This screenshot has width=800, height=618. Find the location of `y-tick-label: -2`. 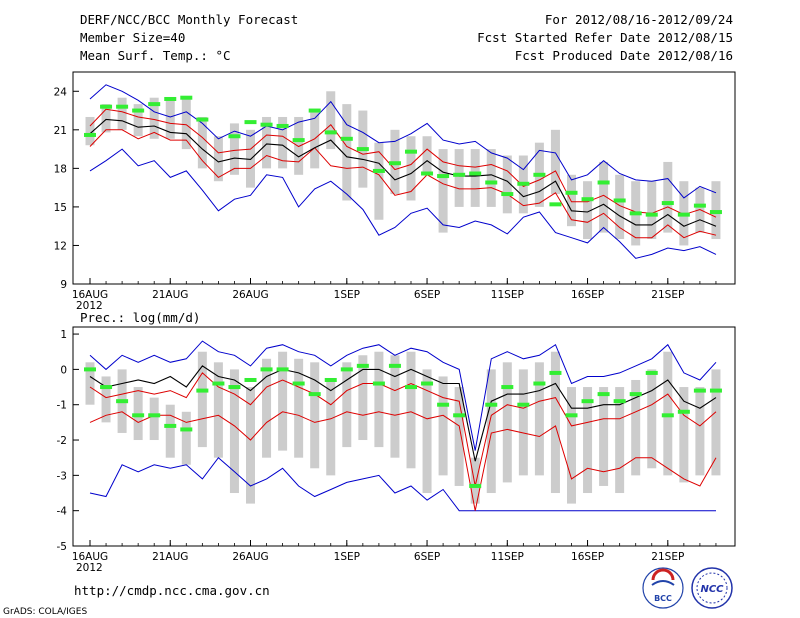

y-tick-label: -2 is located at coordinates (62, 441).